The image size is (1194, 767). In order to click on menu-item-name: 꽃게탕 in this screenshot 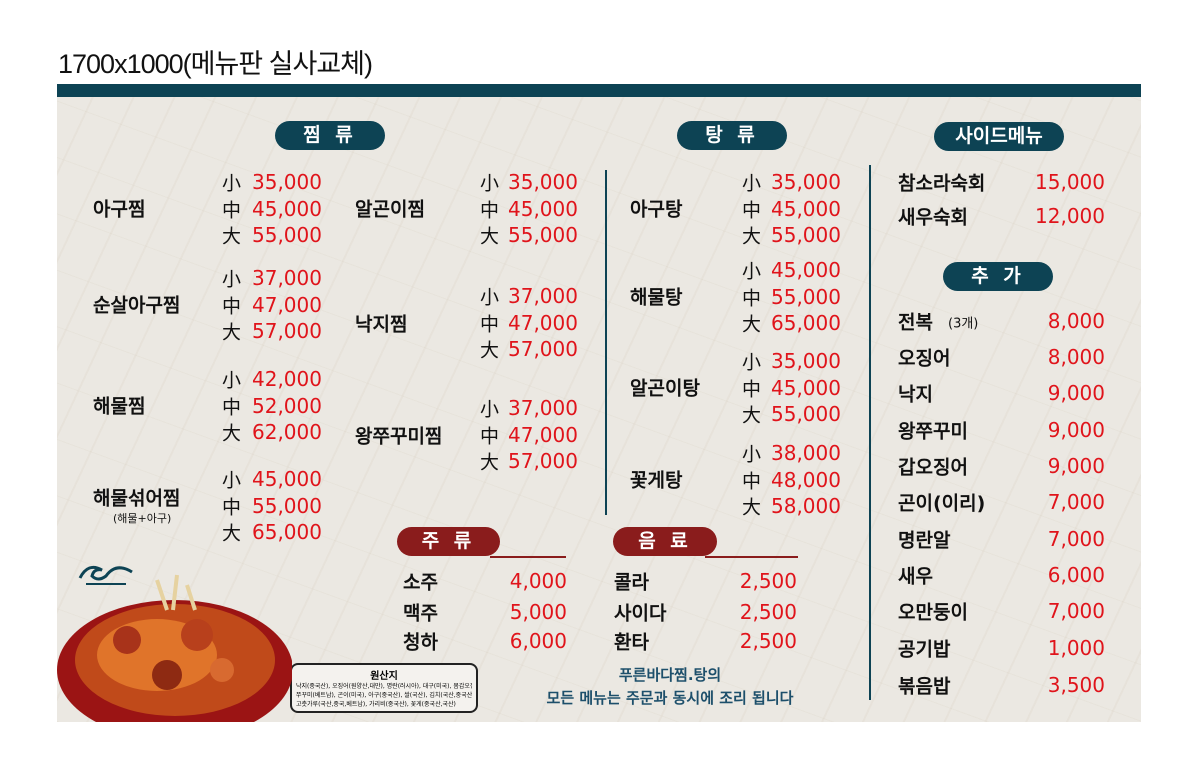, I will do `click(656, 480)`.